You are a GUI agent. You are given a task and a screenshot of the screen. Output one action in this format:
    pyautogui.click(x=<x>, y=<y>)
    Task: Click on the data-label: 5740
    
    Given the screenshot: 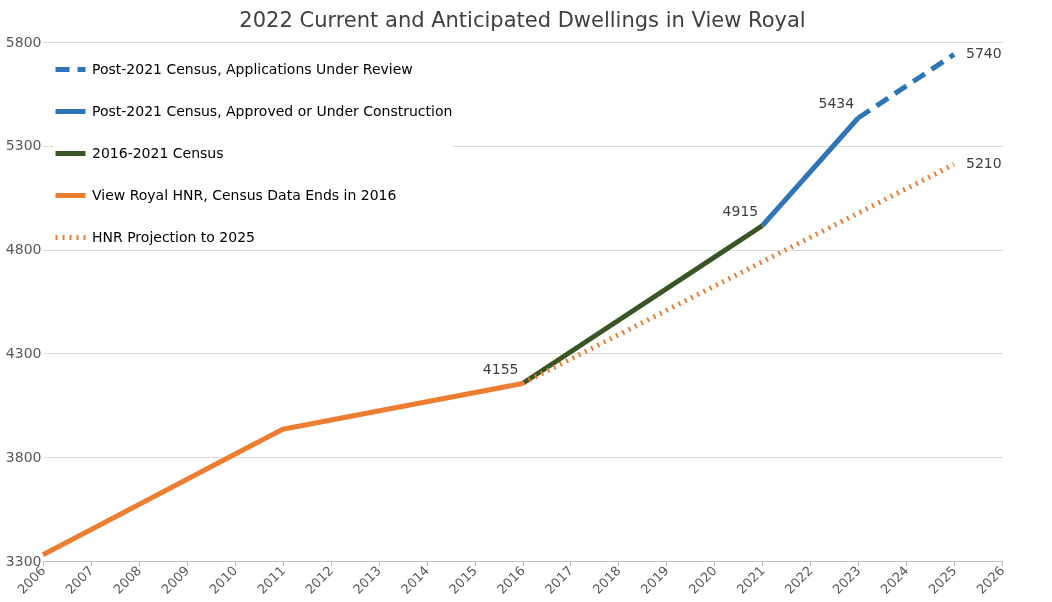 What is the action you would take?
    pyautogui.click(x=984, y=53)
    